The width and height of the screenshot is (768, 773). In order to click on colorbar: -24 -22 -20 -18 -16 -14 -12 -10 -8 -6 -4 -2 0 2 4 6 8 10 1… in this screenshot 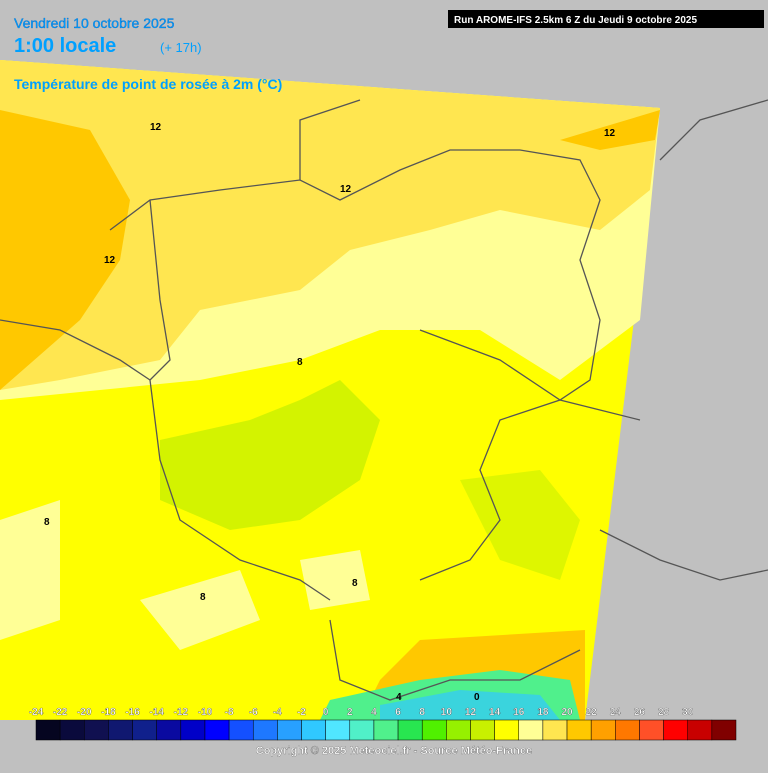, I will do `click(383, 724)`.